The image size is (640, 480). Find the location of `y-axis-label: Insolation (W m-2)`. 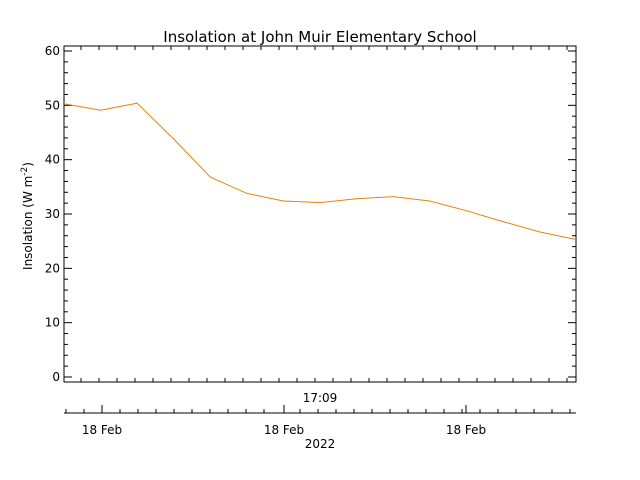

y-axis-label: Insolation (W m-2) is located at coordinates (27, 216).